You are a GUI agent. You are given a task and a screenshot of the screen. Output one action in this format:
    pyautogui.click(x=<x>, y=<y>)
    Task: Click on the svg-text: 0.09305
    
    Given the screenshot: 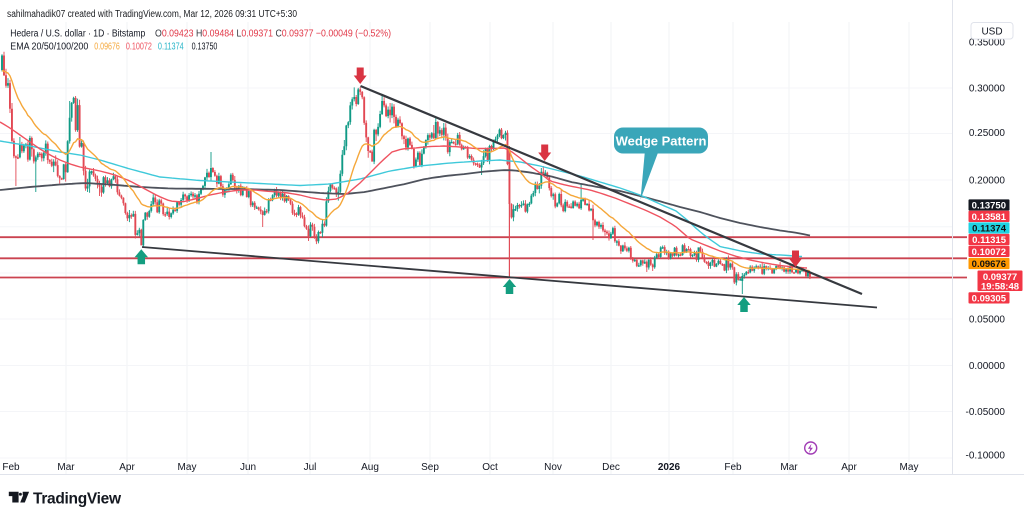 What is the action you would take?
    pyautogui.click(x=989, y=298)
    